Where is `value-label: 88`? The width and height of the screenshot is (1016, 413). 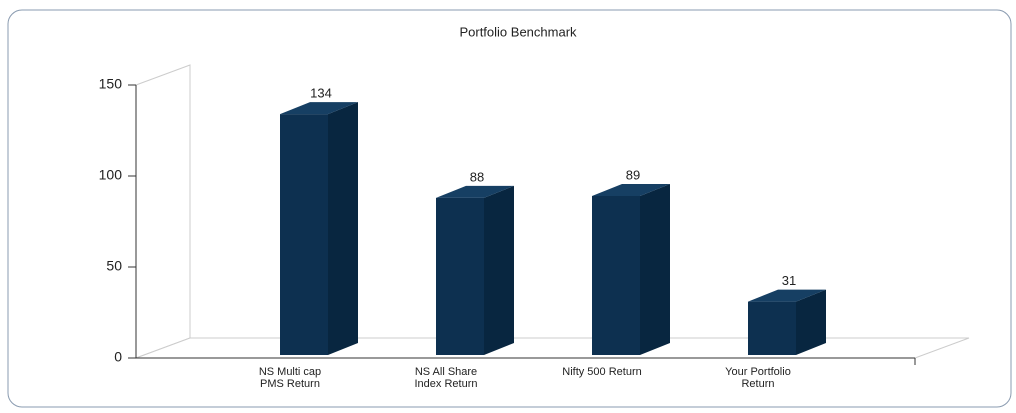
value-label: 88 is located at coordinates (477, 176).